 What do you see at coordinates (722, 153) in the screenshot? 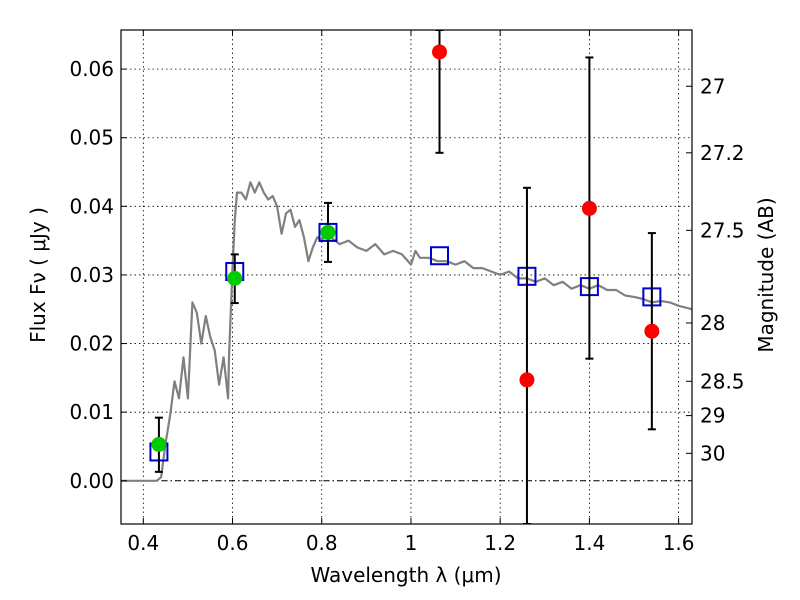
I see `right-tick-label: 27.2` at bounding box center [722, 153].